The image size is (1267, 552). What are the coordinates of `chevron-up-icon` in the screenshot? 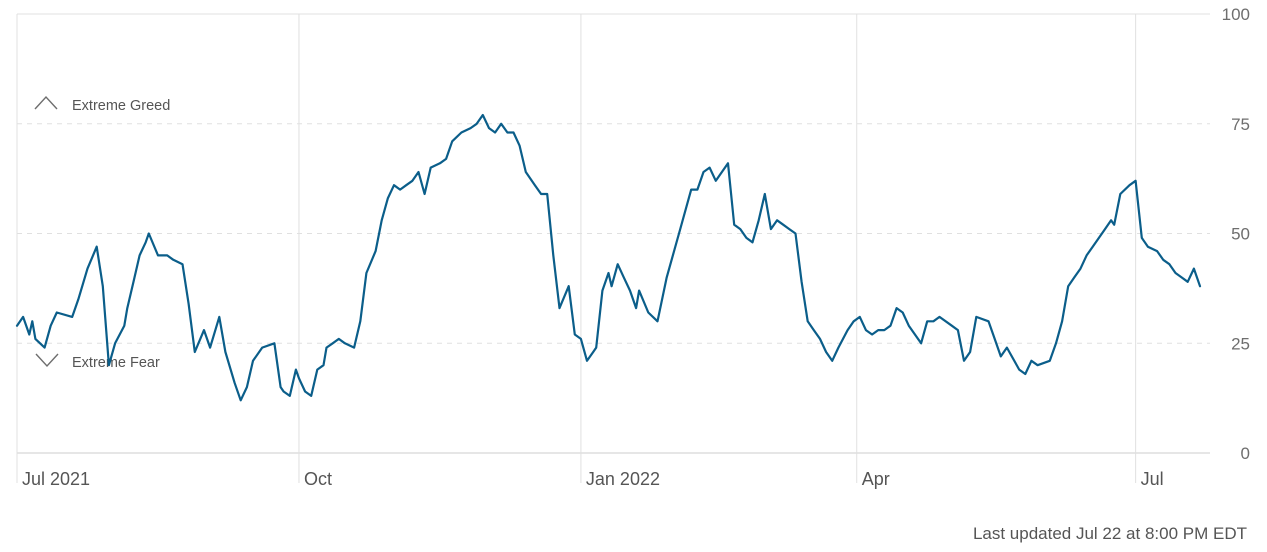 It's located at (46, 102).